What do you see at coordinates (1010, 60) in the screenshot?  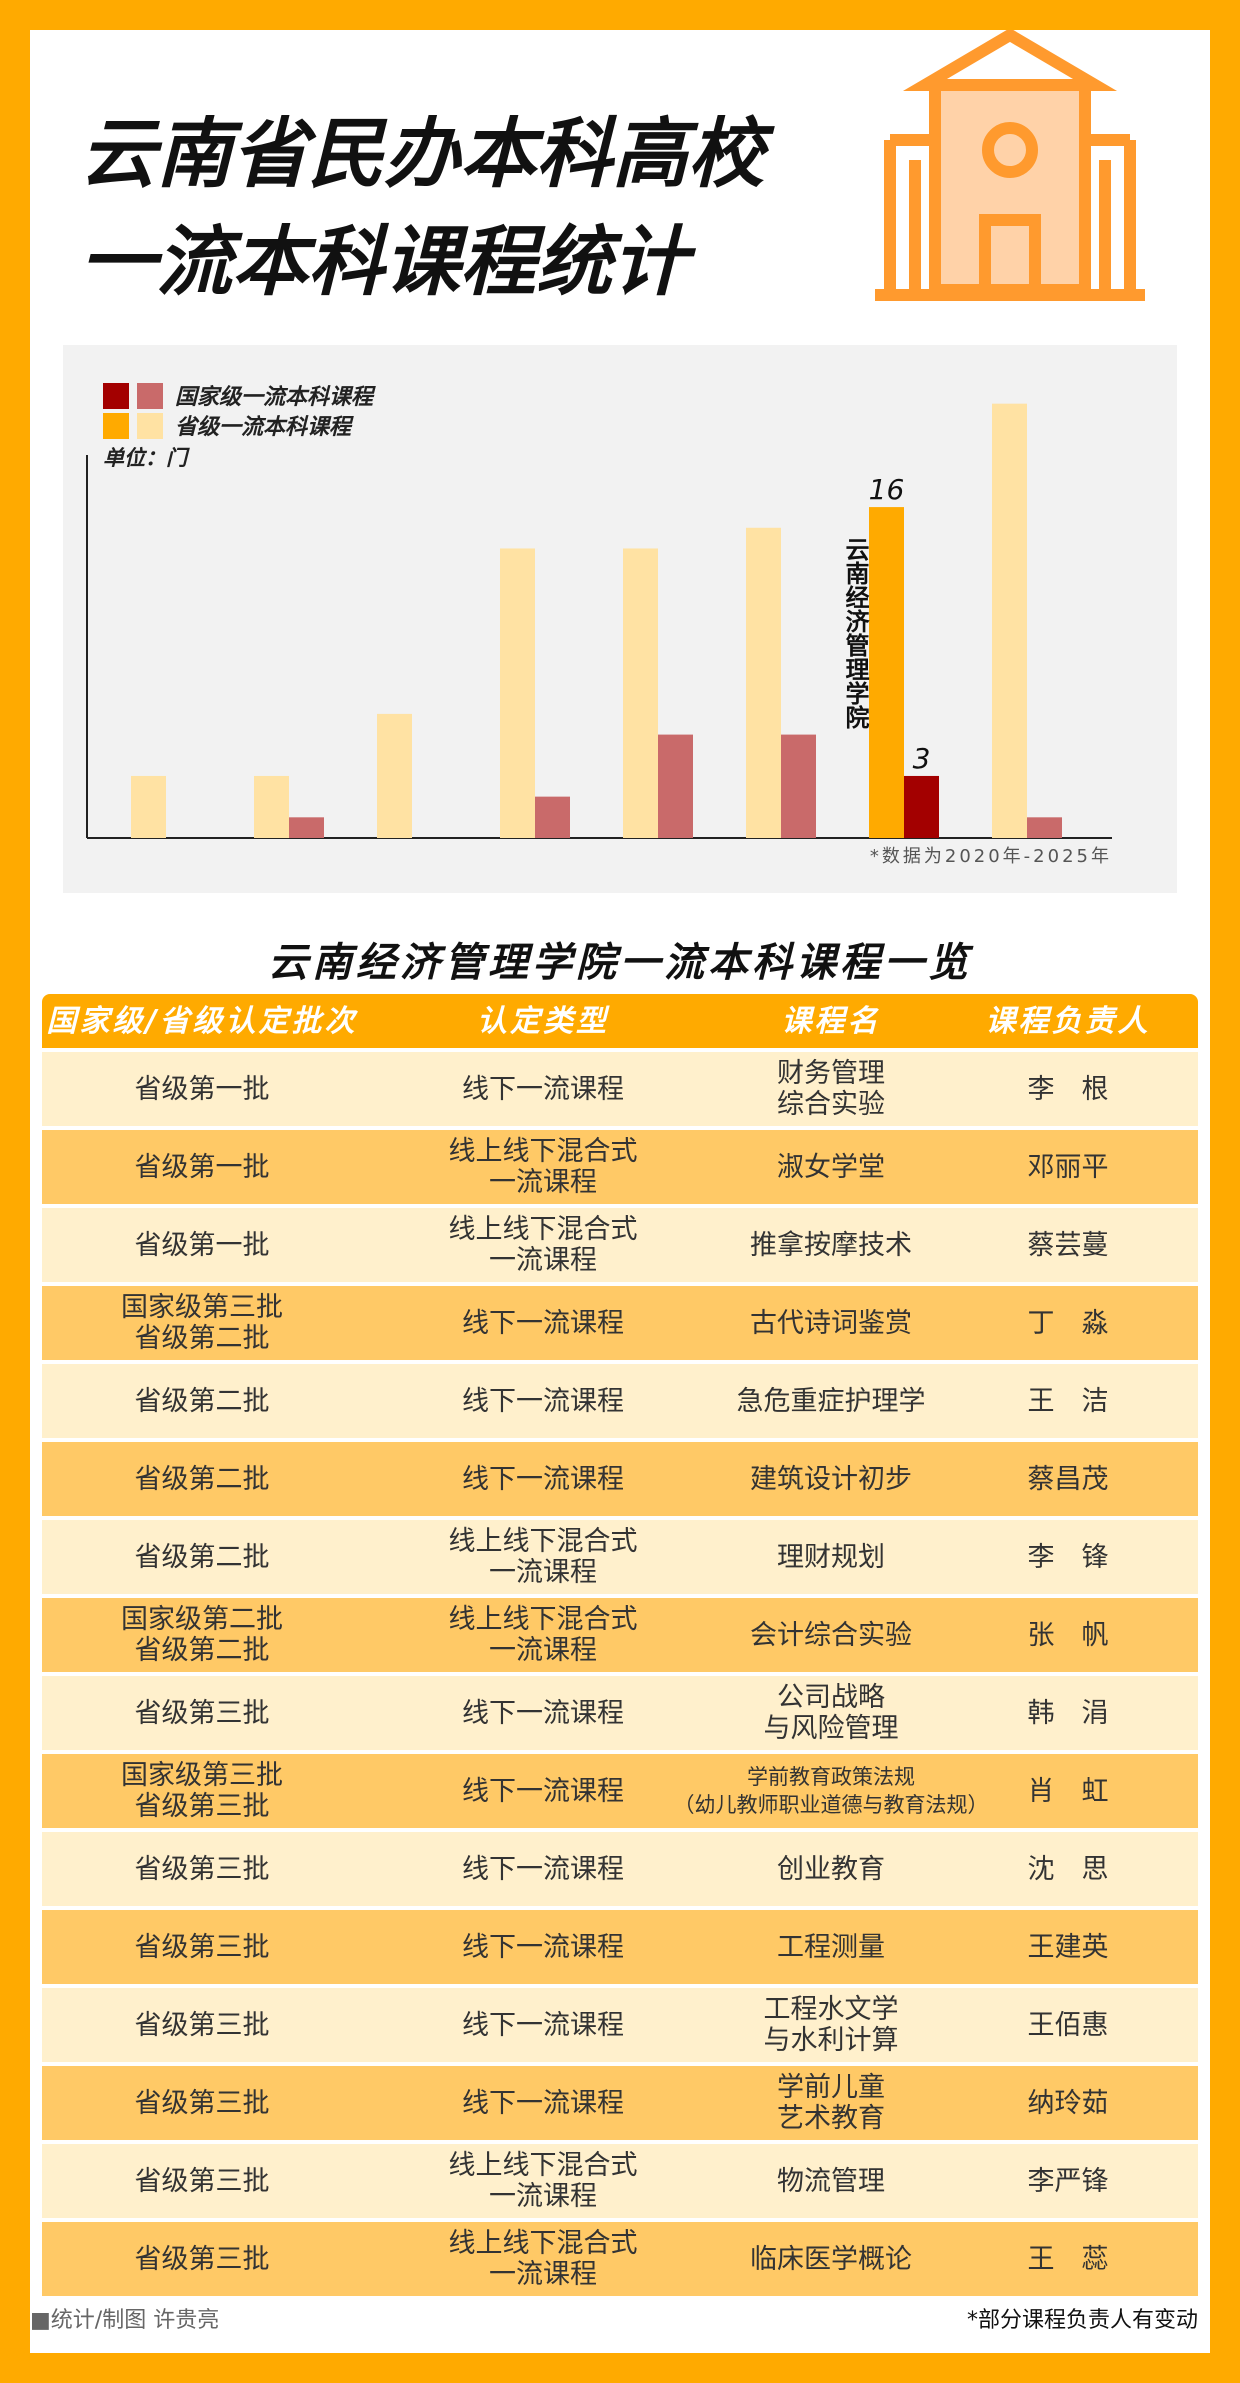 I see `icon-roof` at bounding box center [1010, 60].